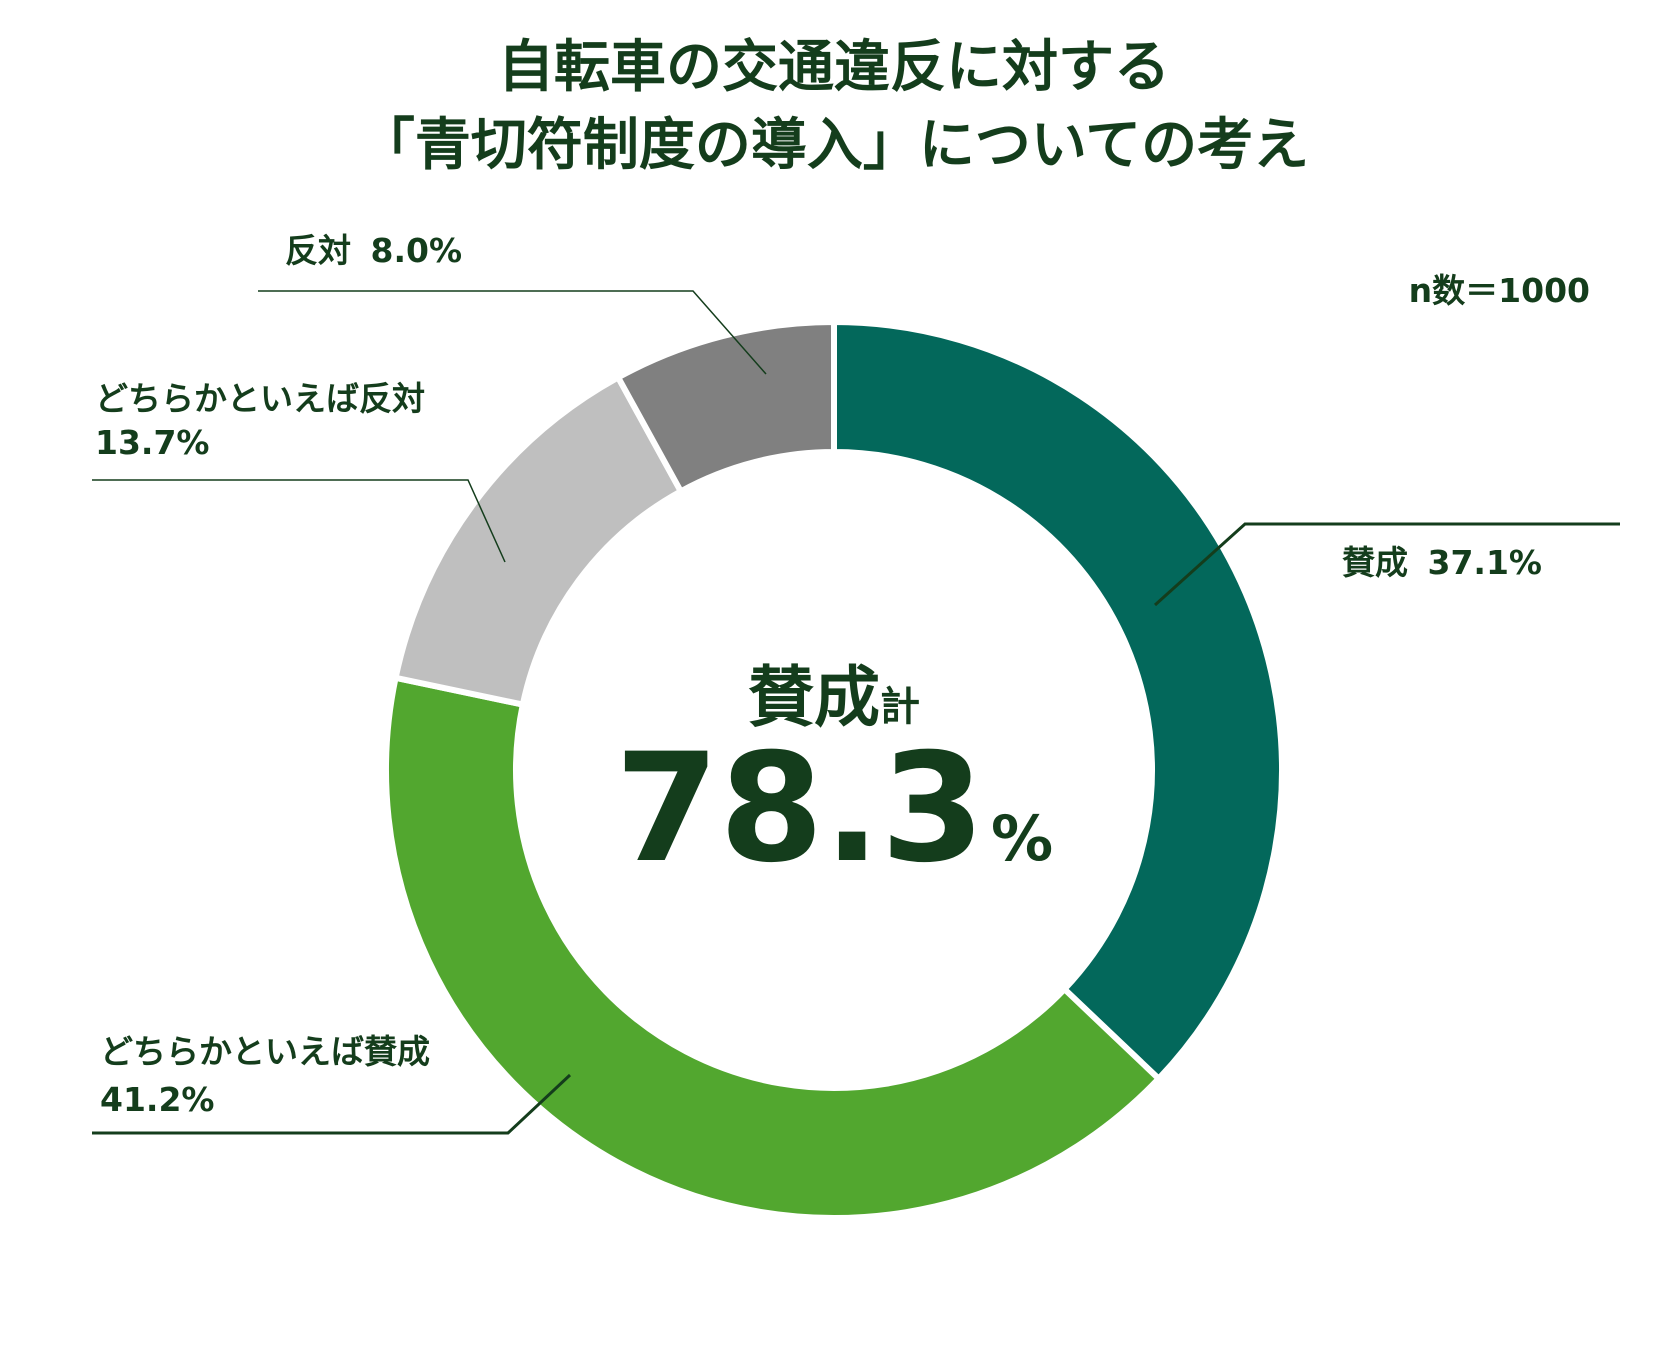  Describe the element at coordinates (814, 697) in the screenshot. I see `center-label-text: 賛成` at that location.